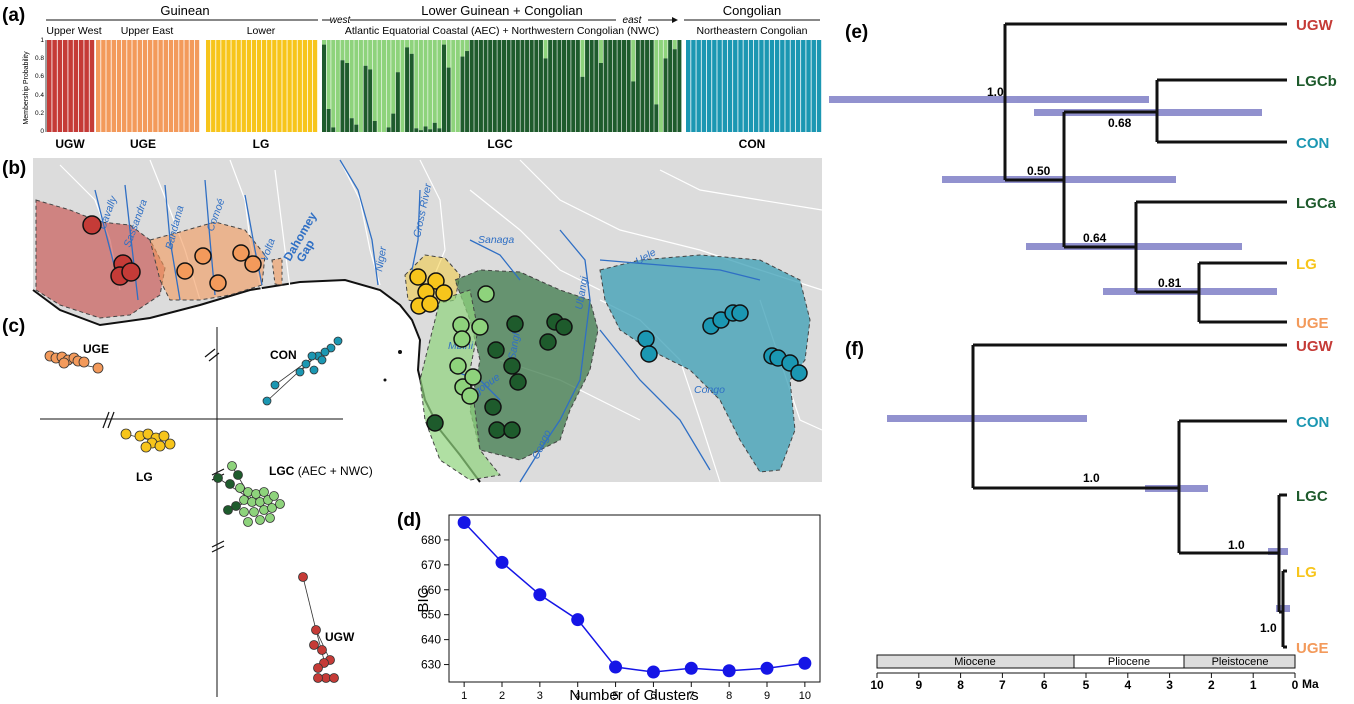 The height and width of the screenshot is (704, 1354). What do you see at coordinates (1315, 346) in the screenshot?
I see `svg-text: UGW` at bounding box center [1315, 346].